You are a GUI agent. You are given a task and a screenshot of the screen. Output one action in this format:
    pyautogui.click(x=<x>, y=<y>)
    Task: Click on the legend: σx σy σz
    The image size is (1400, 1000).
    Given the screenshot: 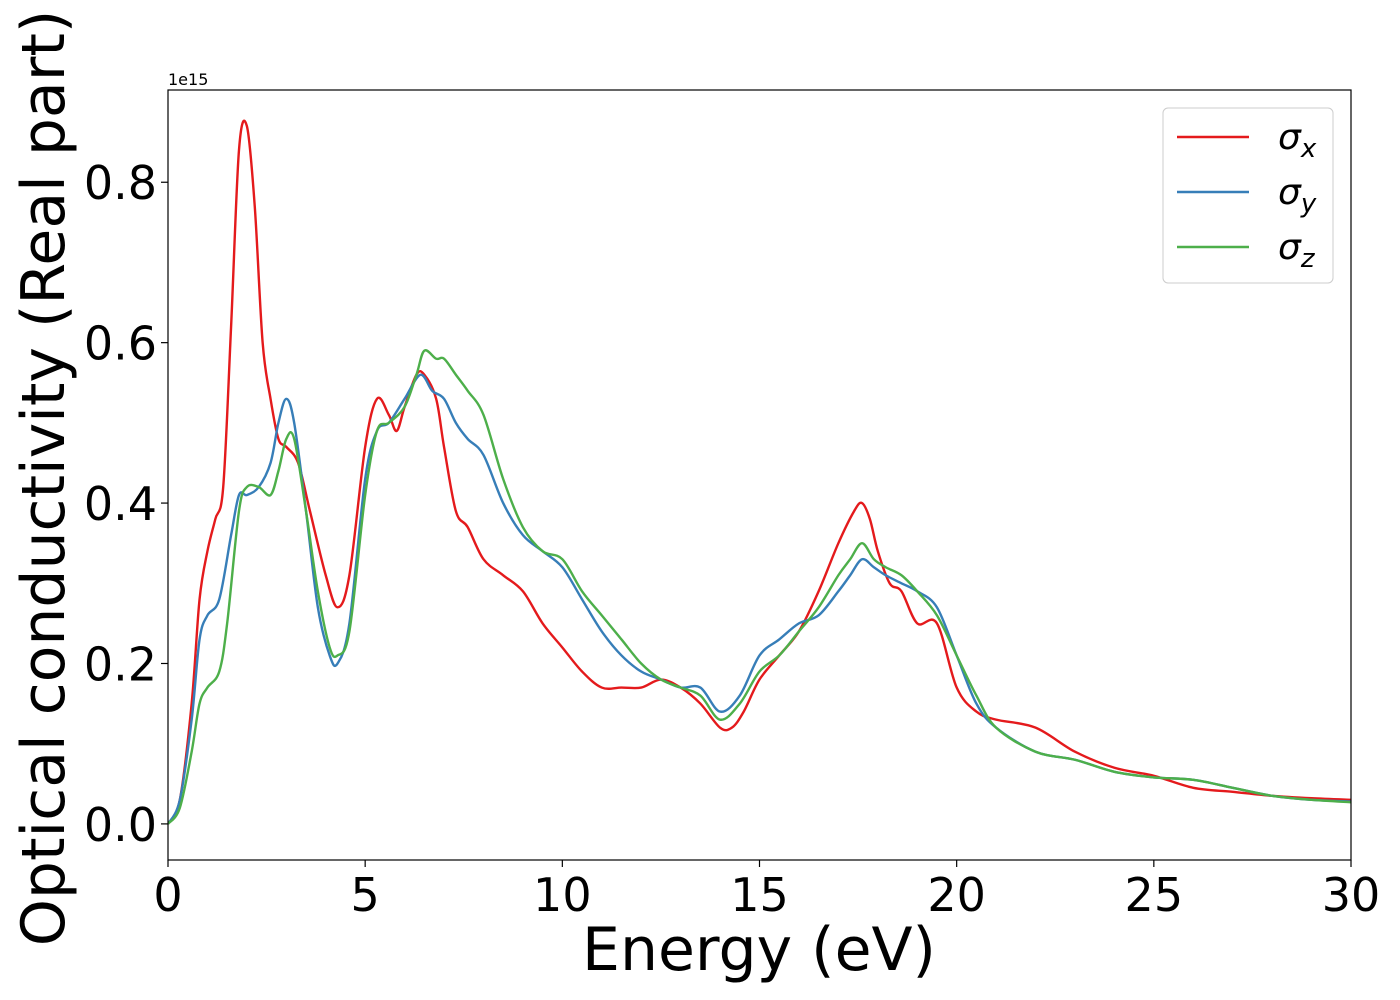 What is the action you would take?
    pyautogui.click(x=1248, y=195)
    